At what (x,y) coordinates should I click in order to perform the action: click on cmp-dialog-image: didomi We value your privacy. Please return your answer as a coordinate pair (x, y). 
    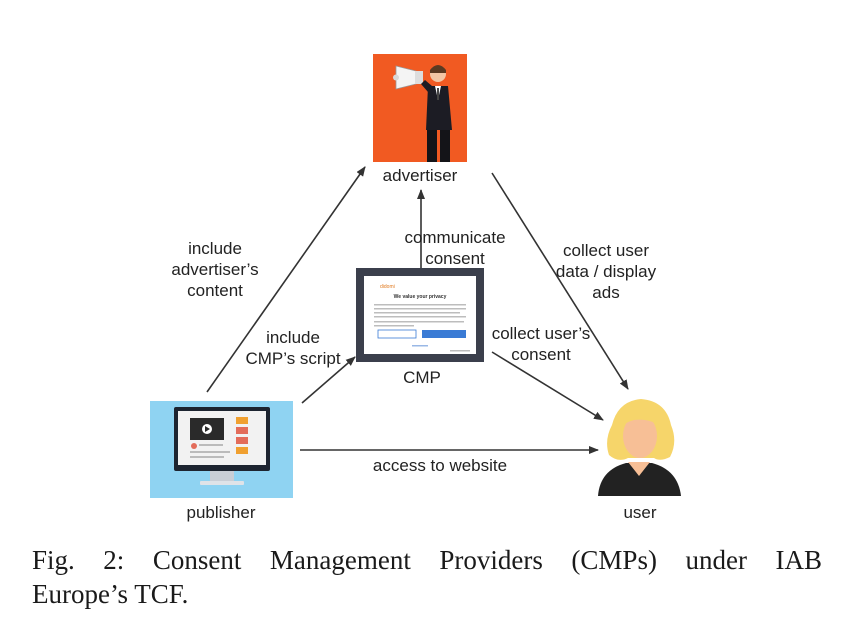
    Looking at the image, I should click on (420, 315).